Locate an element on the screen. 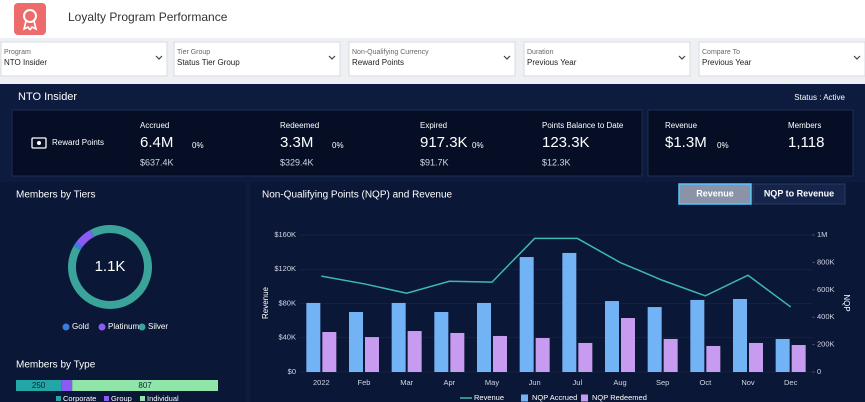 This screenshot has width=865, height=402. y-tick-label: $160K is located at coordinates (285, 234).